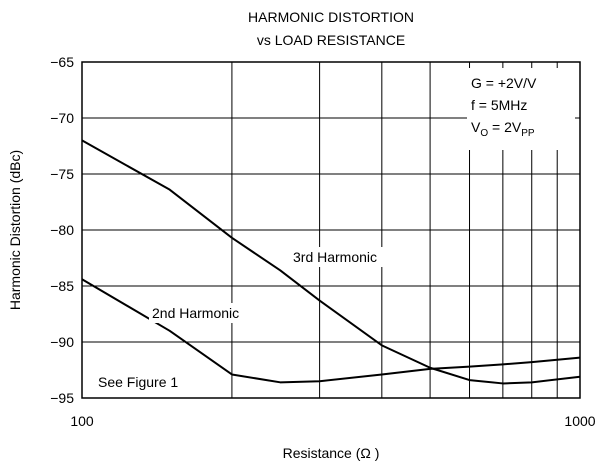  I want to click on y-tick-label: −75, so click(62, 174).